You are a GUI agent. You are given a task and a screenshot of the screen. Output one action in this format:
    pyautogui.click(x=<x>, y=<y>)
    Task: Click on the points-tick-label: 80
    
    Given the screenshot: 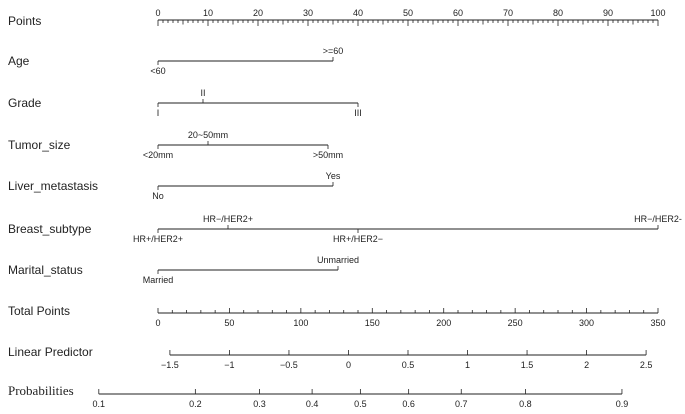 What is the action you would take?
    pyautogui.click(x=558, y=13)
    